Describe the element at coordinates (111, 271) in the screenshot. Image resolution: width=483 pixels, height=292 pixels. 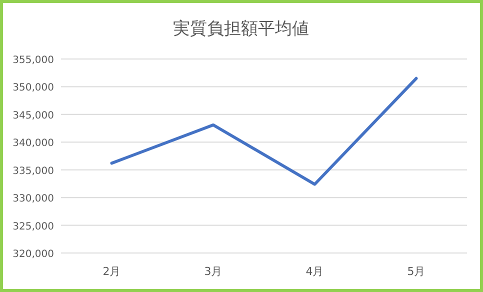
I see `x-tick-label: 2月` at that location.